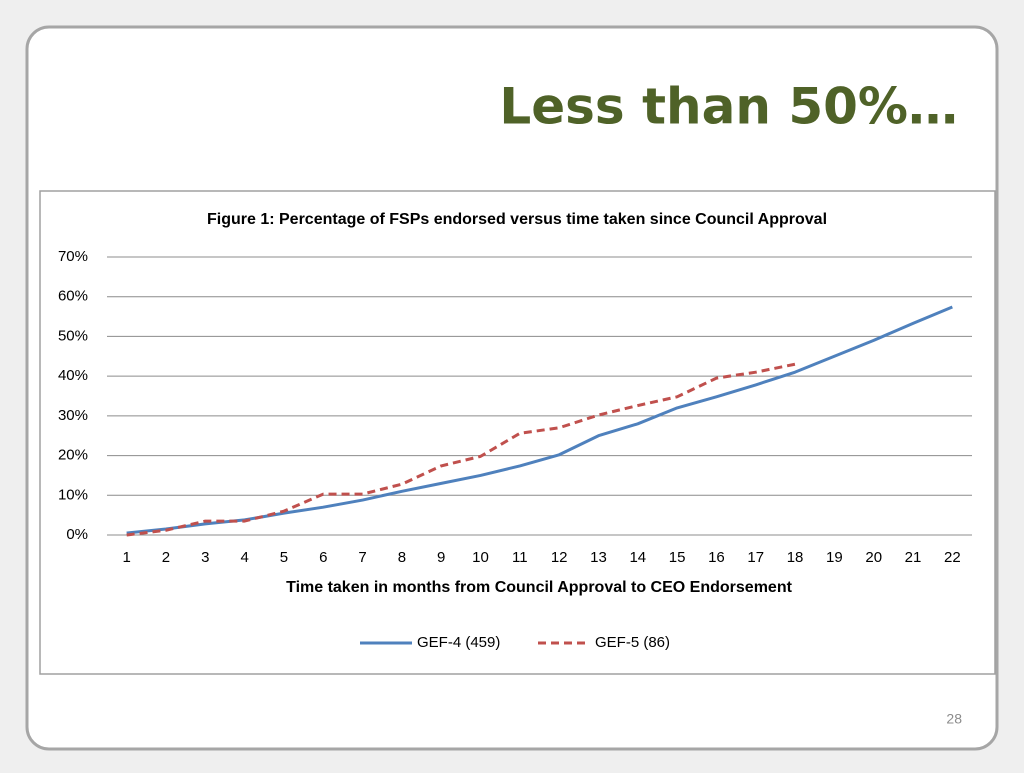  Describe the element at coordinates (834, 557) in the screenshot. I see `x-tick-label: 19` at that location.